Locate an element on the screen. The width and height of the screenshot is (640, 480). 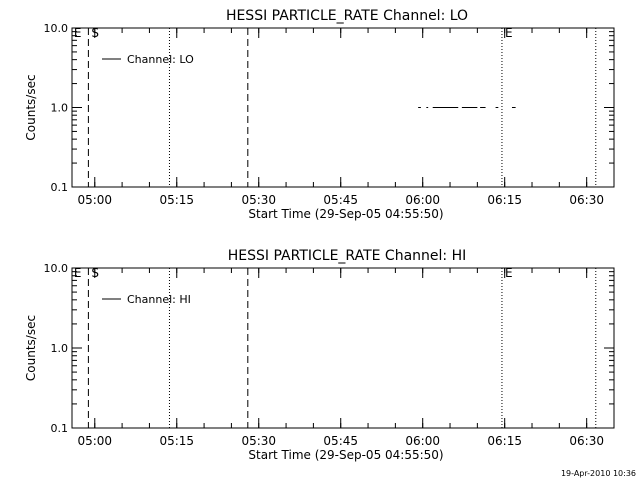
chart-title: HESSI PARTICLE_RATE Channel: LO is located at coordinates (347, 16).